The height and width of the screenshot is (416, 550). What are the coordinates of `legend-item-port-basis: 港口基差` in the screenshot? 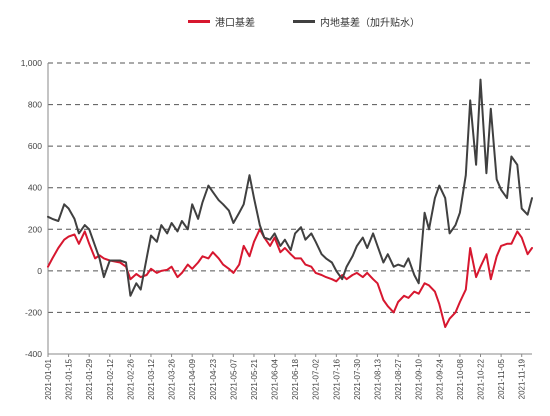 It's located at (221, 21).